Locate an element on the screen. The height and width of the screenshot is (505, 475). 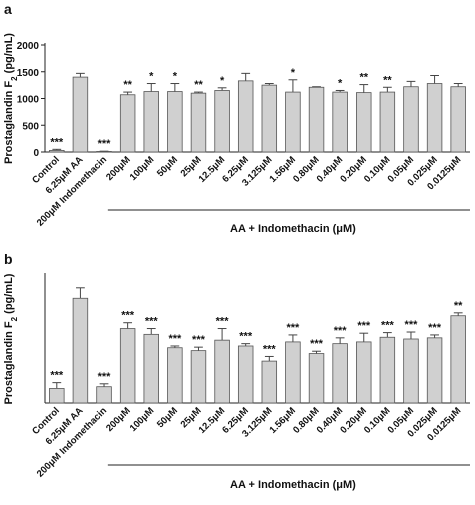
y-tick-label: 500 is located at coordinates (30, 126).